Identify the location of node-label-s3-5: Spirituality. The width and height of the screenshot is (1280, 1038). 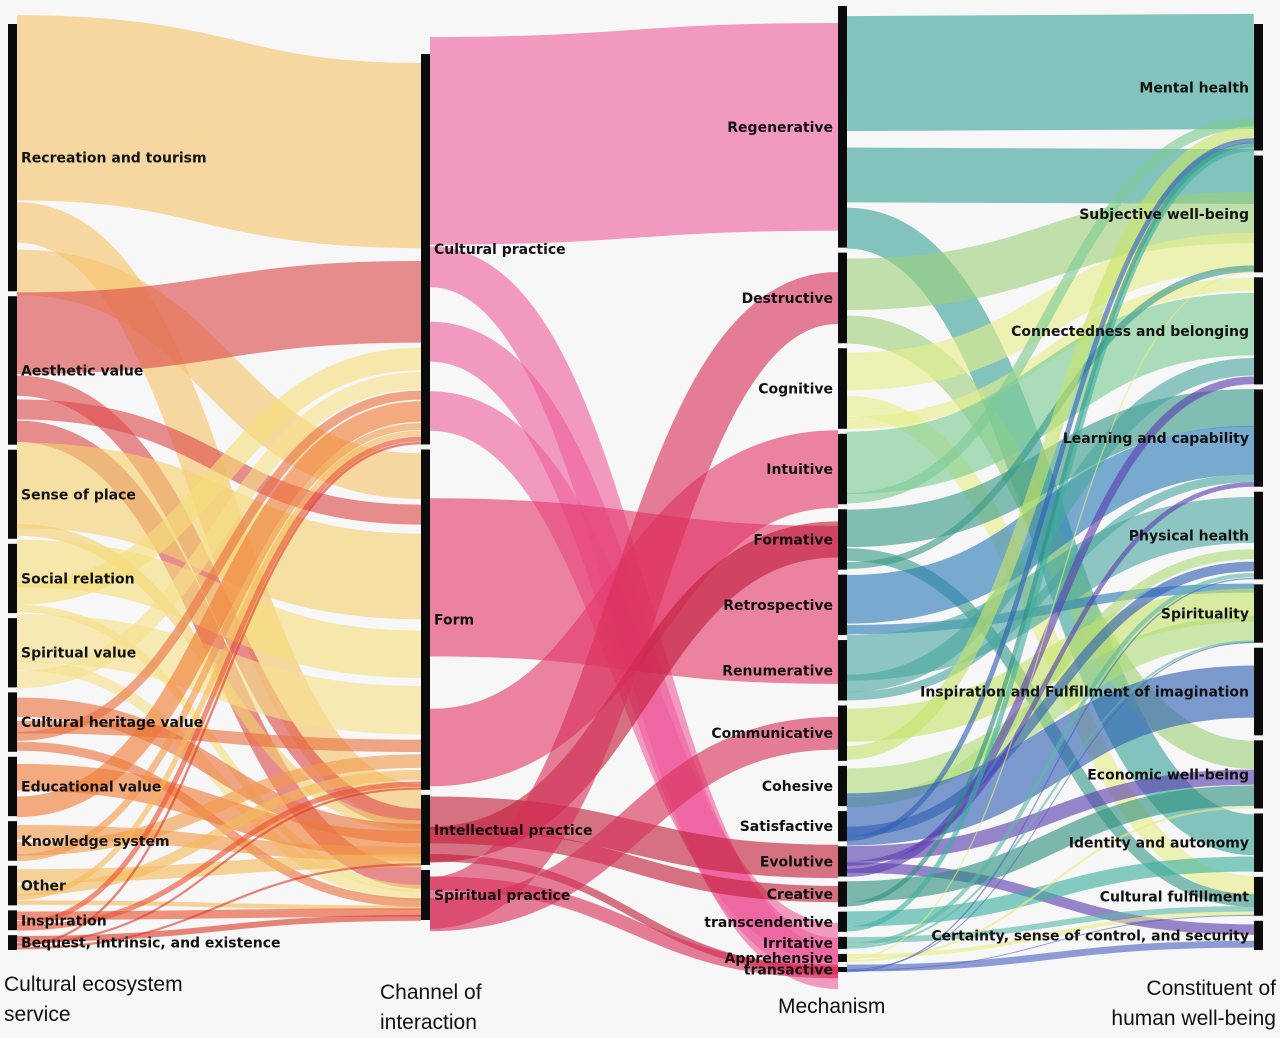
(1205, 615).